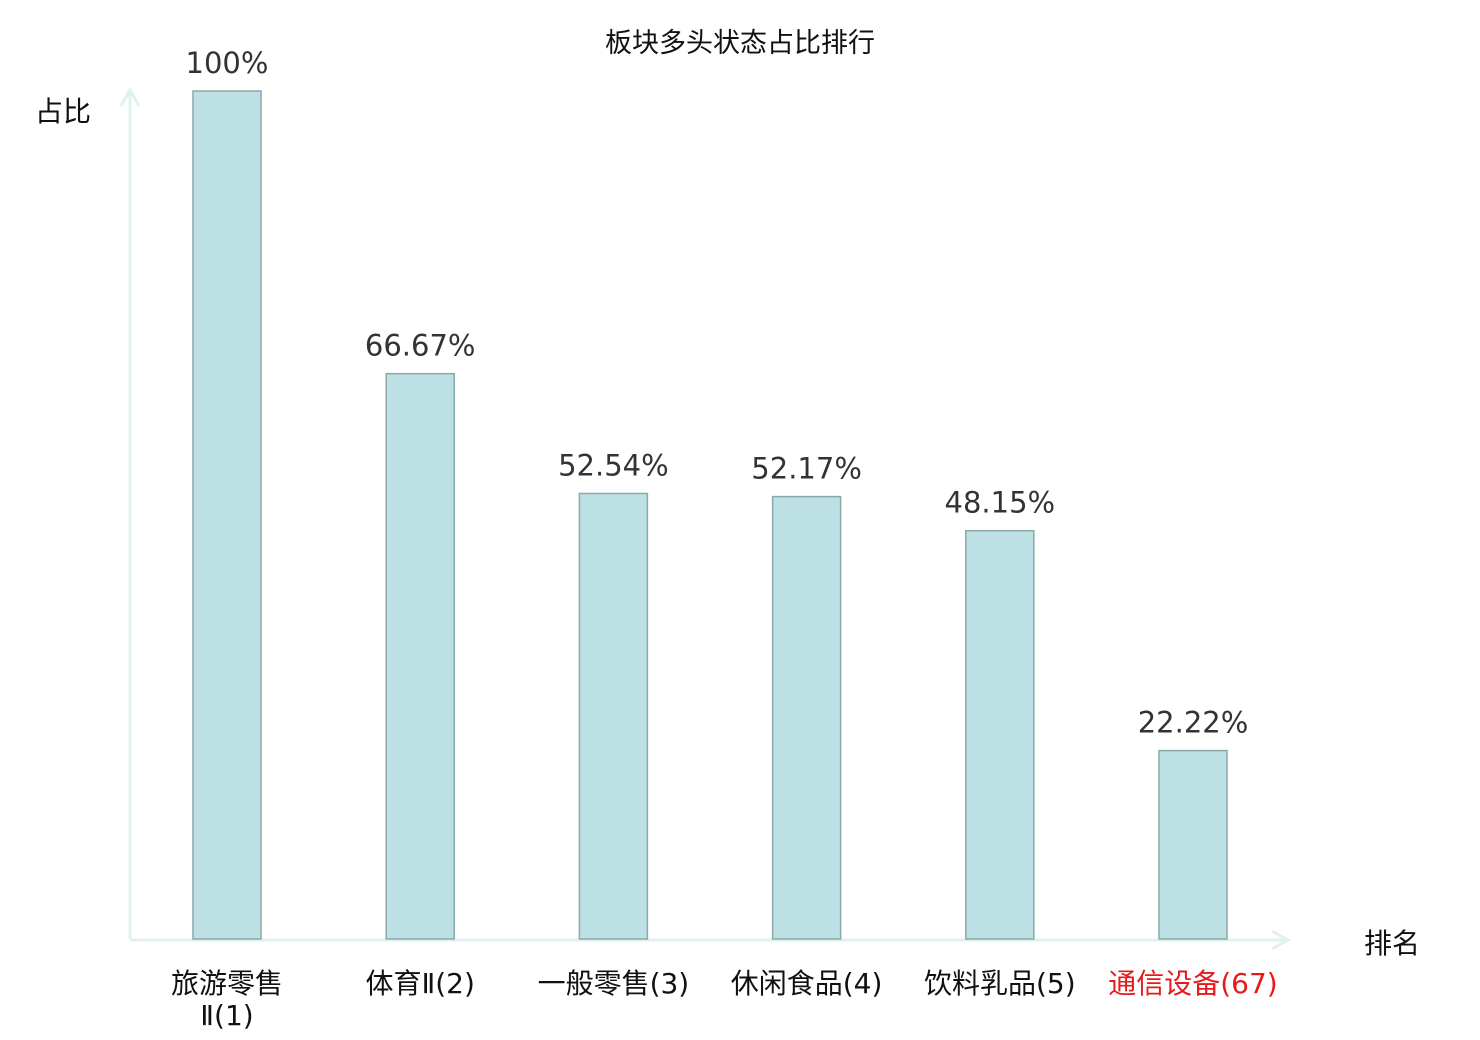 This screenshot has height=1040, width=1480. I want to click on y-axis-label: 占比, so click(63, 111).